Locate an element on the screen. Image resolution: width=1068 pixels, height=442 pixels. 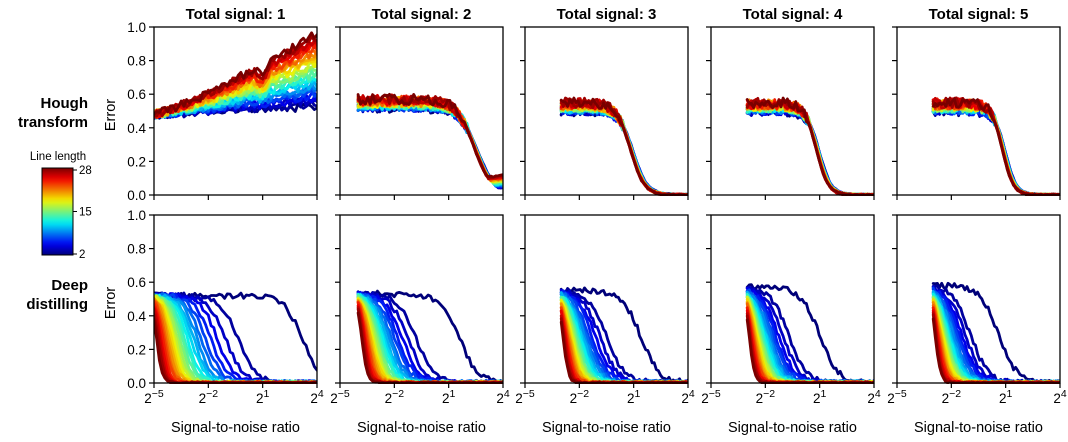
column-title: Total signal: 4 is located at coordinates (793, 14).